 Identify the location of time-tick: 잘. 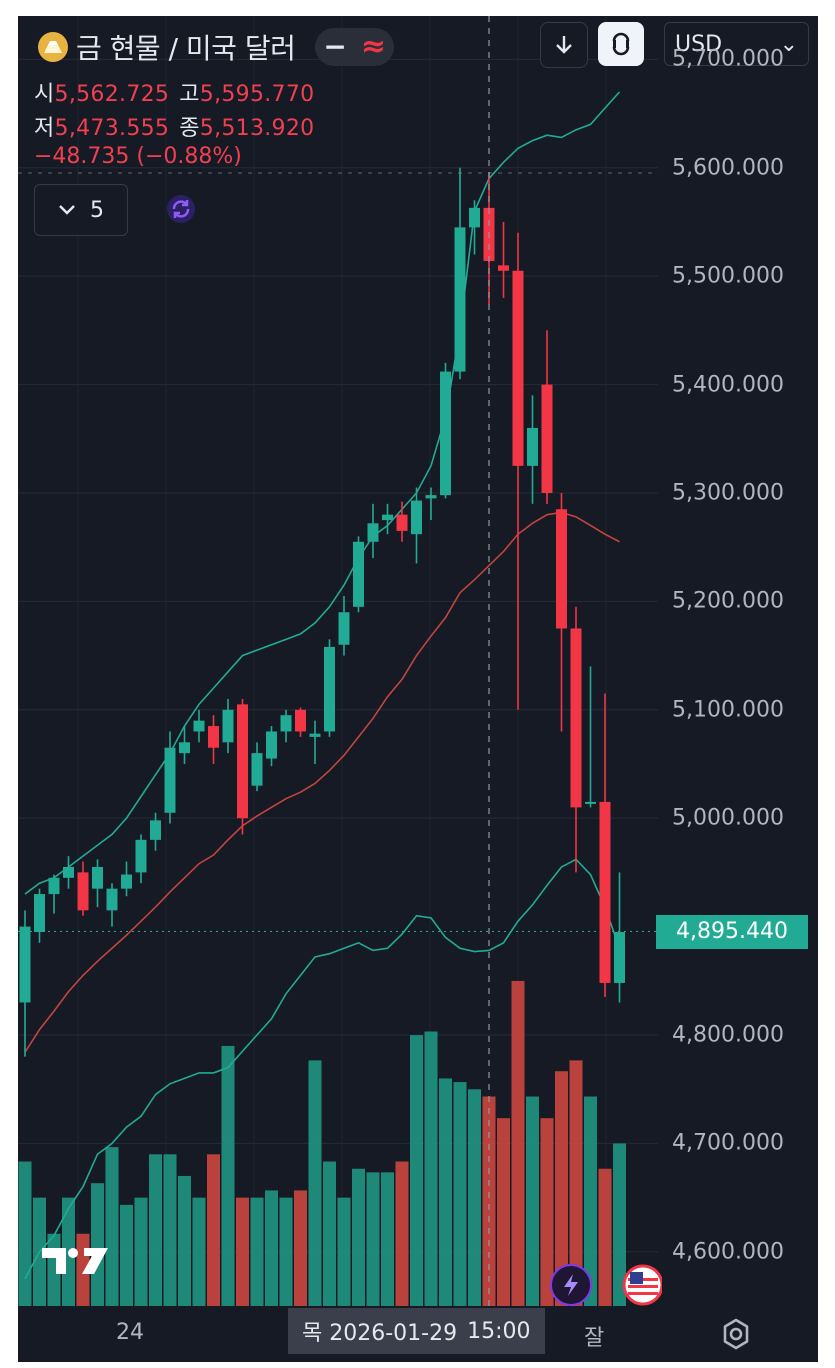
(594, 1338).